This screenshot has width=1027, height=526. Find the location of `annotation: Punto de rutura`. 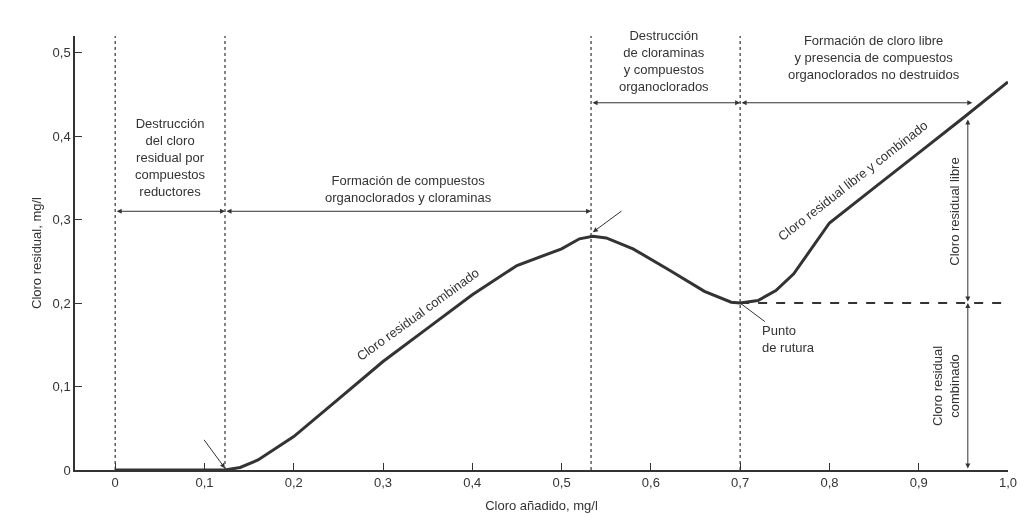

annotation: Punto de rutura is located at coordinates (788, 339).